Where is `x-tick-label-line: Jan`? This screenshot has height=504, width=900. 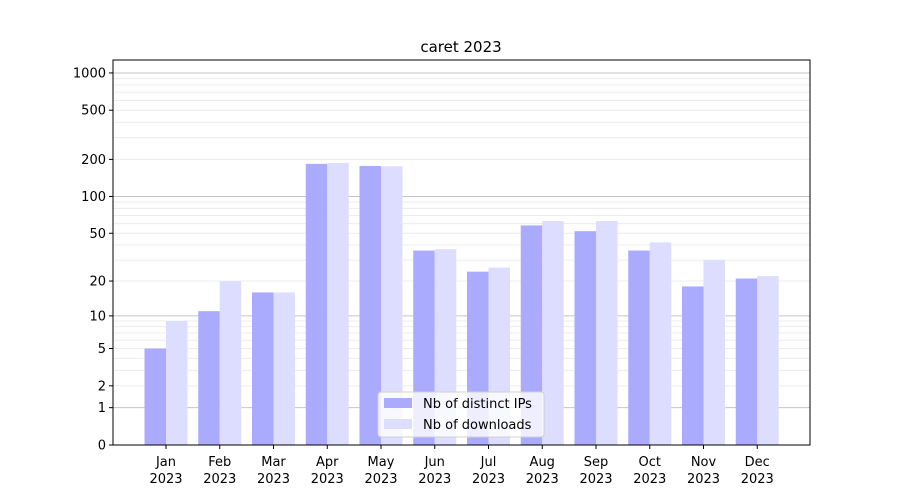 x-tick-label-line: Jan is located at coordinates (165, 462).